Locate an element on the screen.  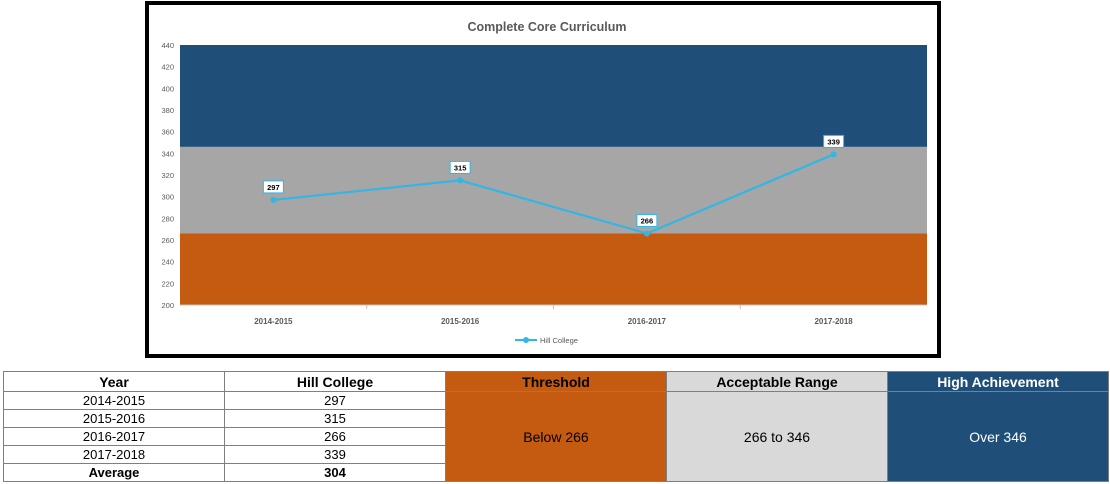
row-value: 266 is located at coordinates (335, 436).